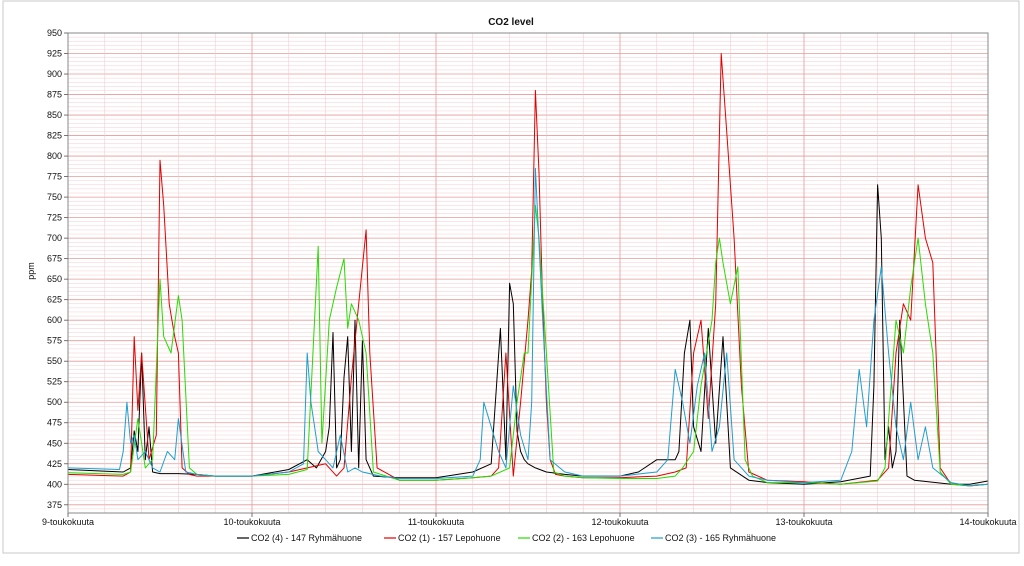 This screenshot has height=566, width=1024. What do you see at coordinates (54, 402) in the screenshot?
I see `y-tick-label: 500` at bounding box center [54, 402].